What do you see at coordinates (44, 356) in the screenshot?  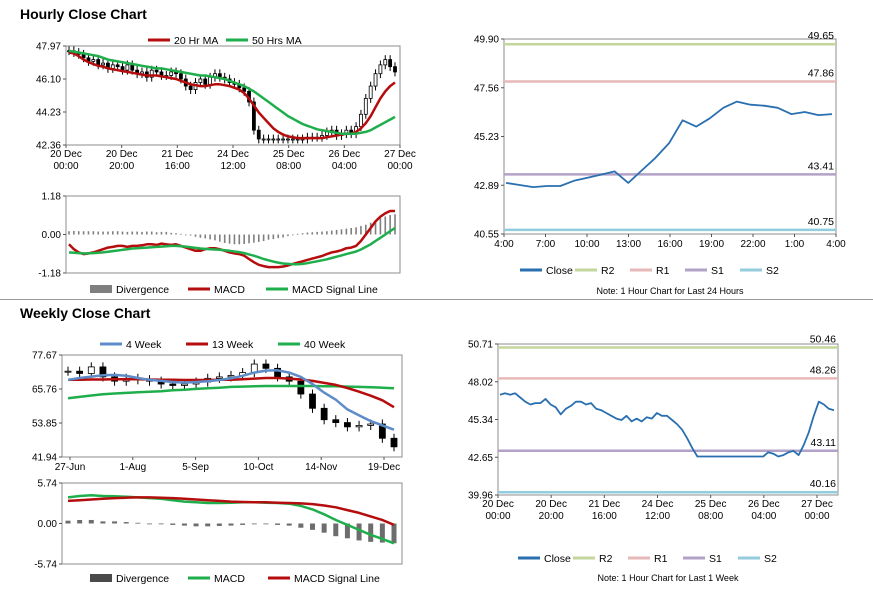 I see `weekly-price-ytick-label: 77.67` at bounding box center [44, 356].